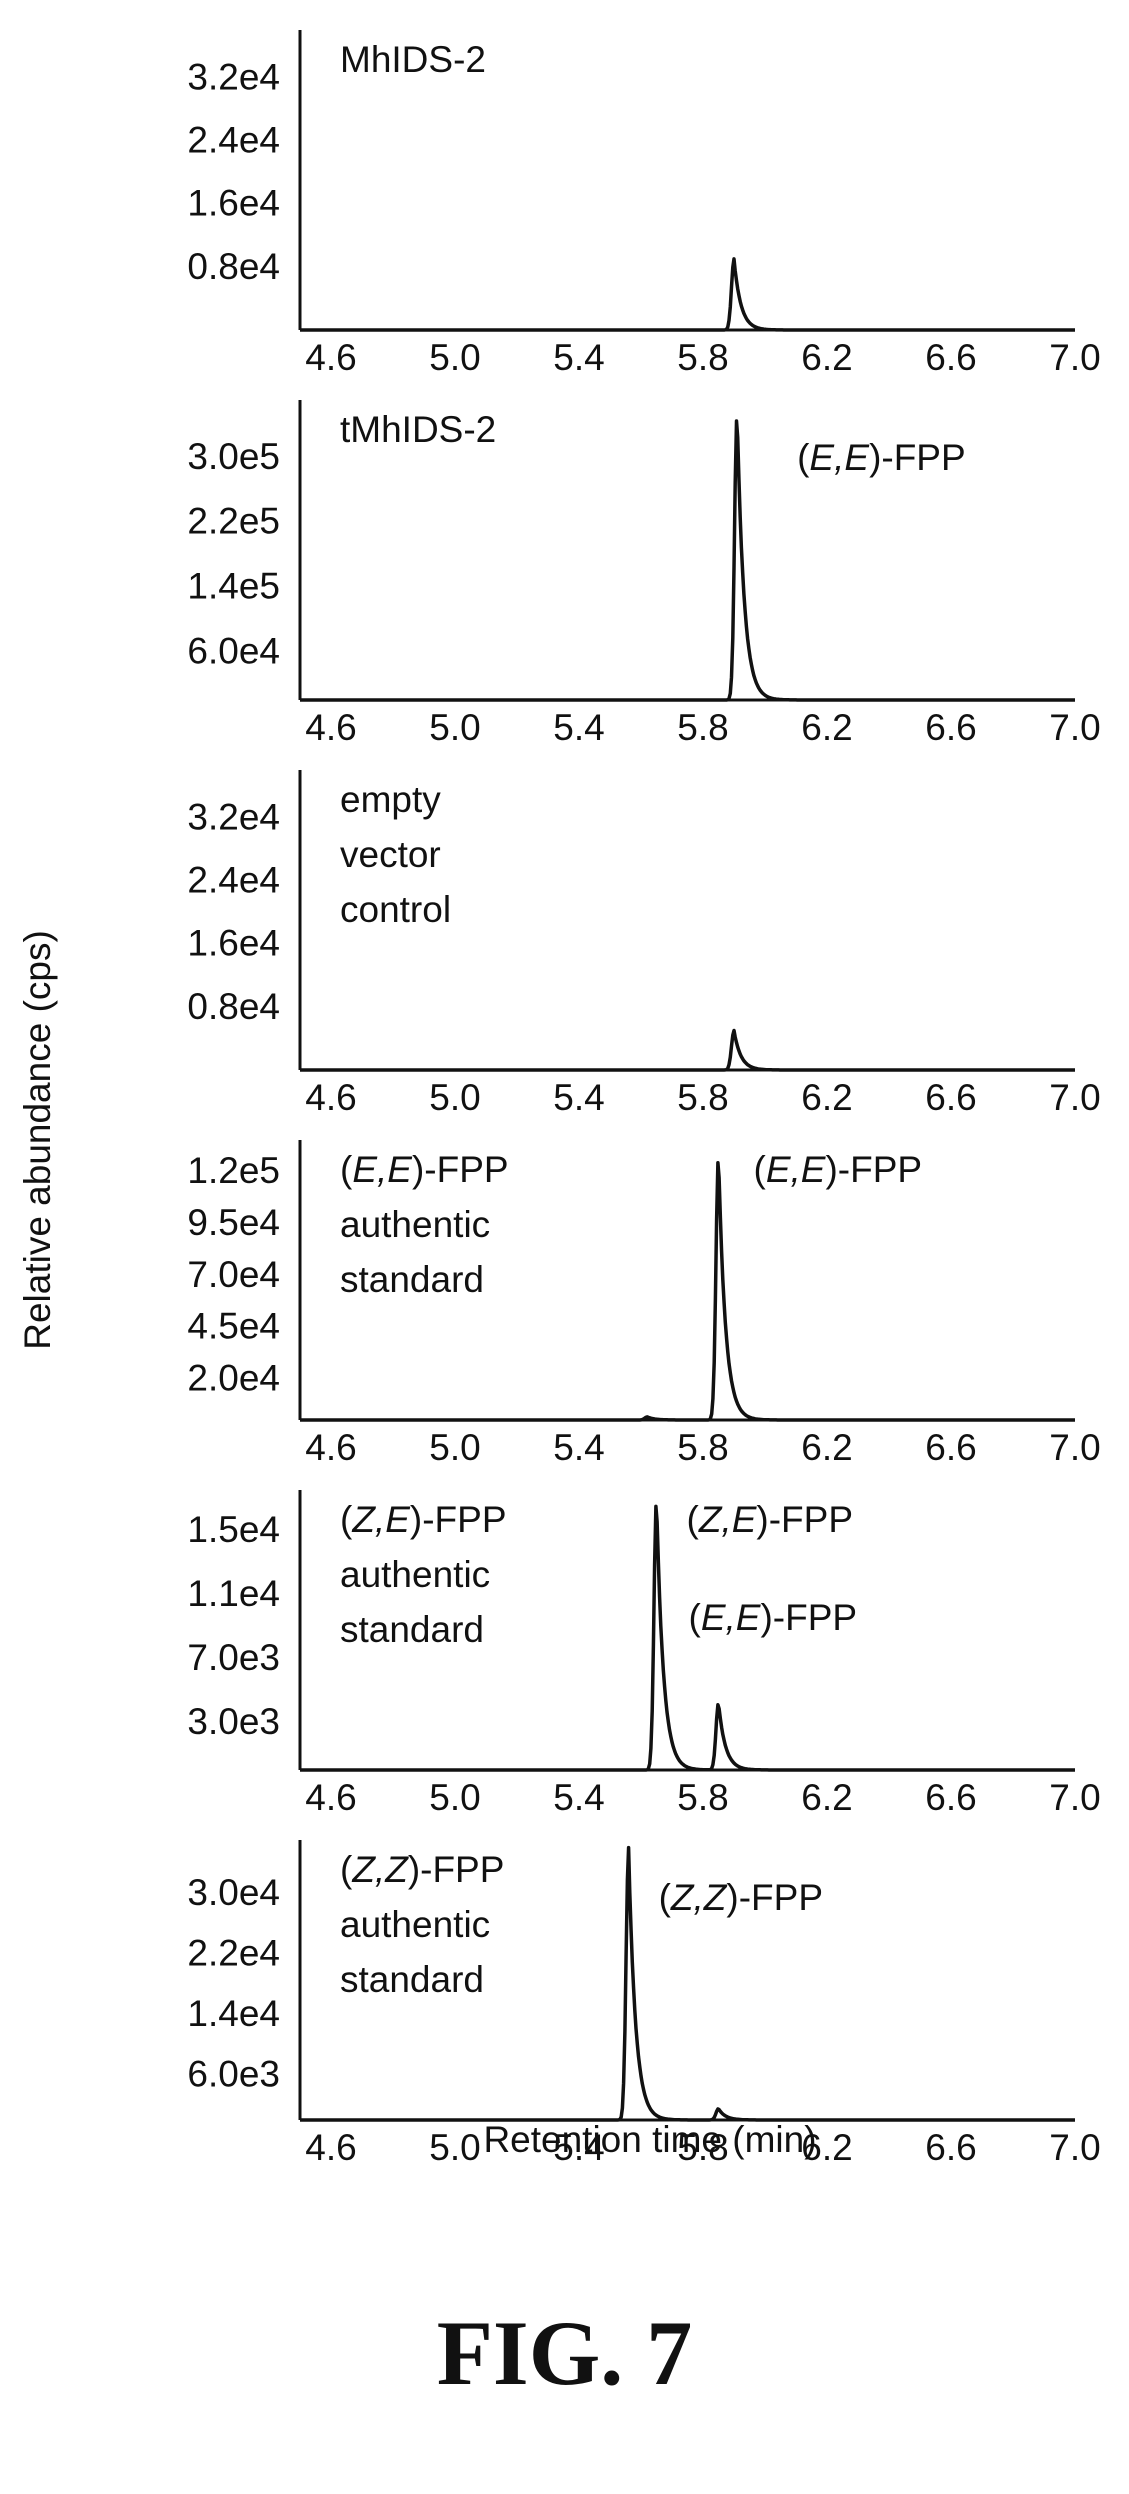  Describe the element at coordinates (233, 650) in the screenshot. I see `y-tick-label: 6.0e4` at that location.